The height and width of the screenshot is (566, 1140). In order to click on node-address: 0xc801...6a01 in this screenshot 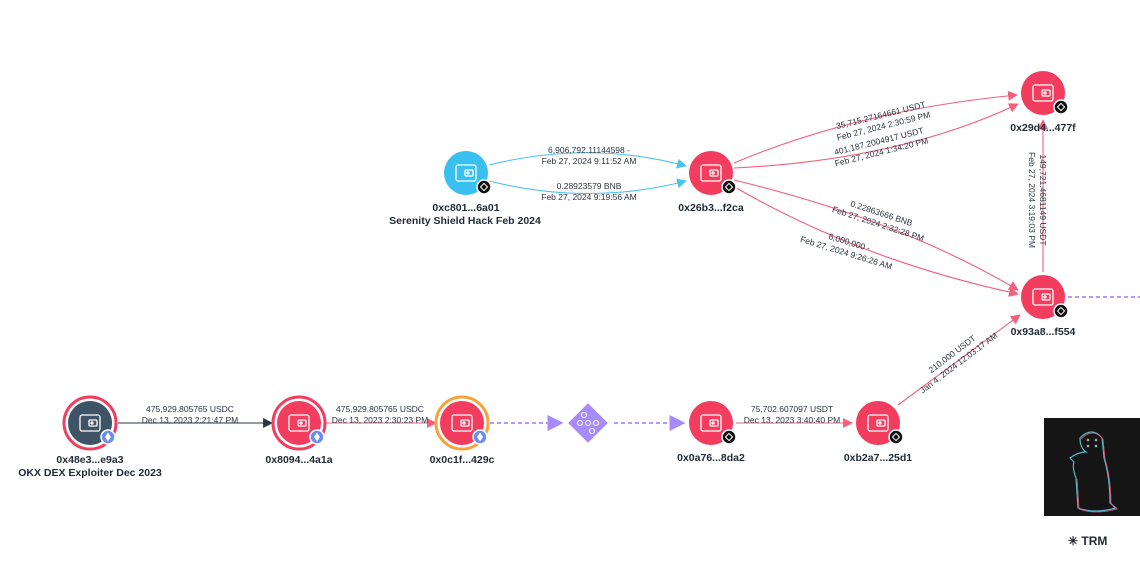, I will do `click(465, 208)`.